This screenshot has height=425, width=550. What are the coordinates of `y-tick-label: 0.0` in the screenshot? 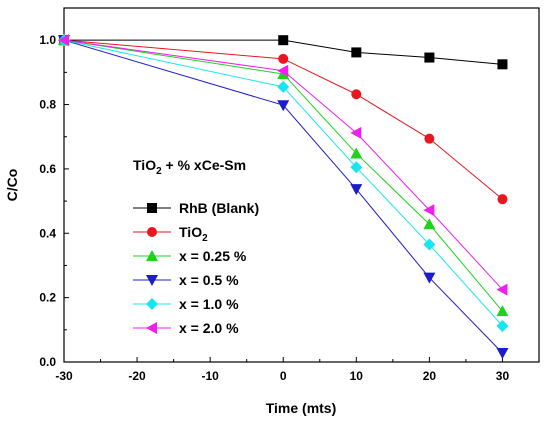 It's located at (47, 362).